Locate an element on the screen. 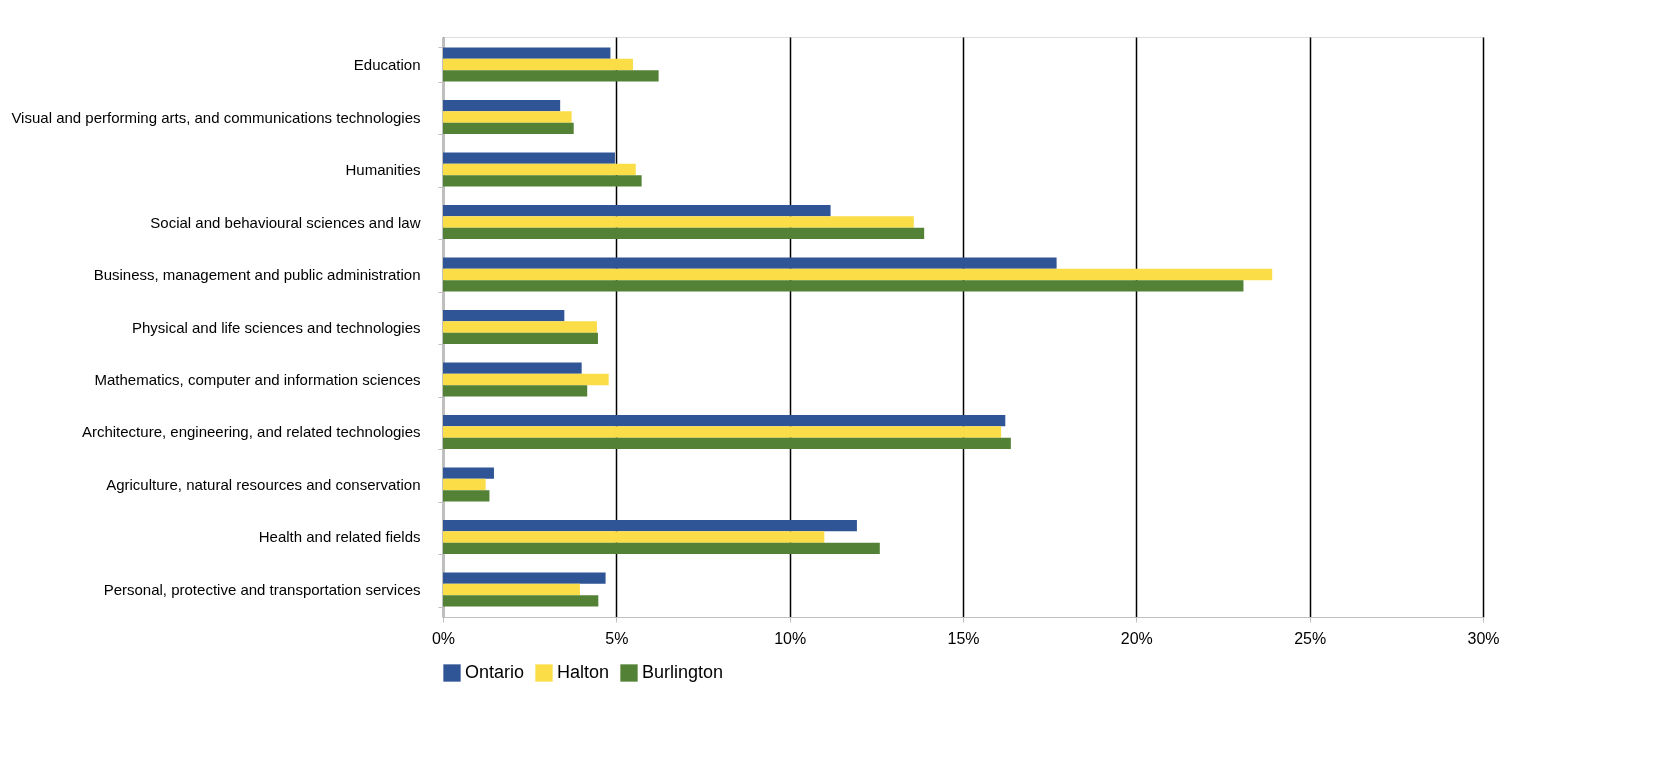 The height and width of the screenshot is (763, 1669). y-tick-label: Personal, protective and transportation services is located at coordinates (262, 589).